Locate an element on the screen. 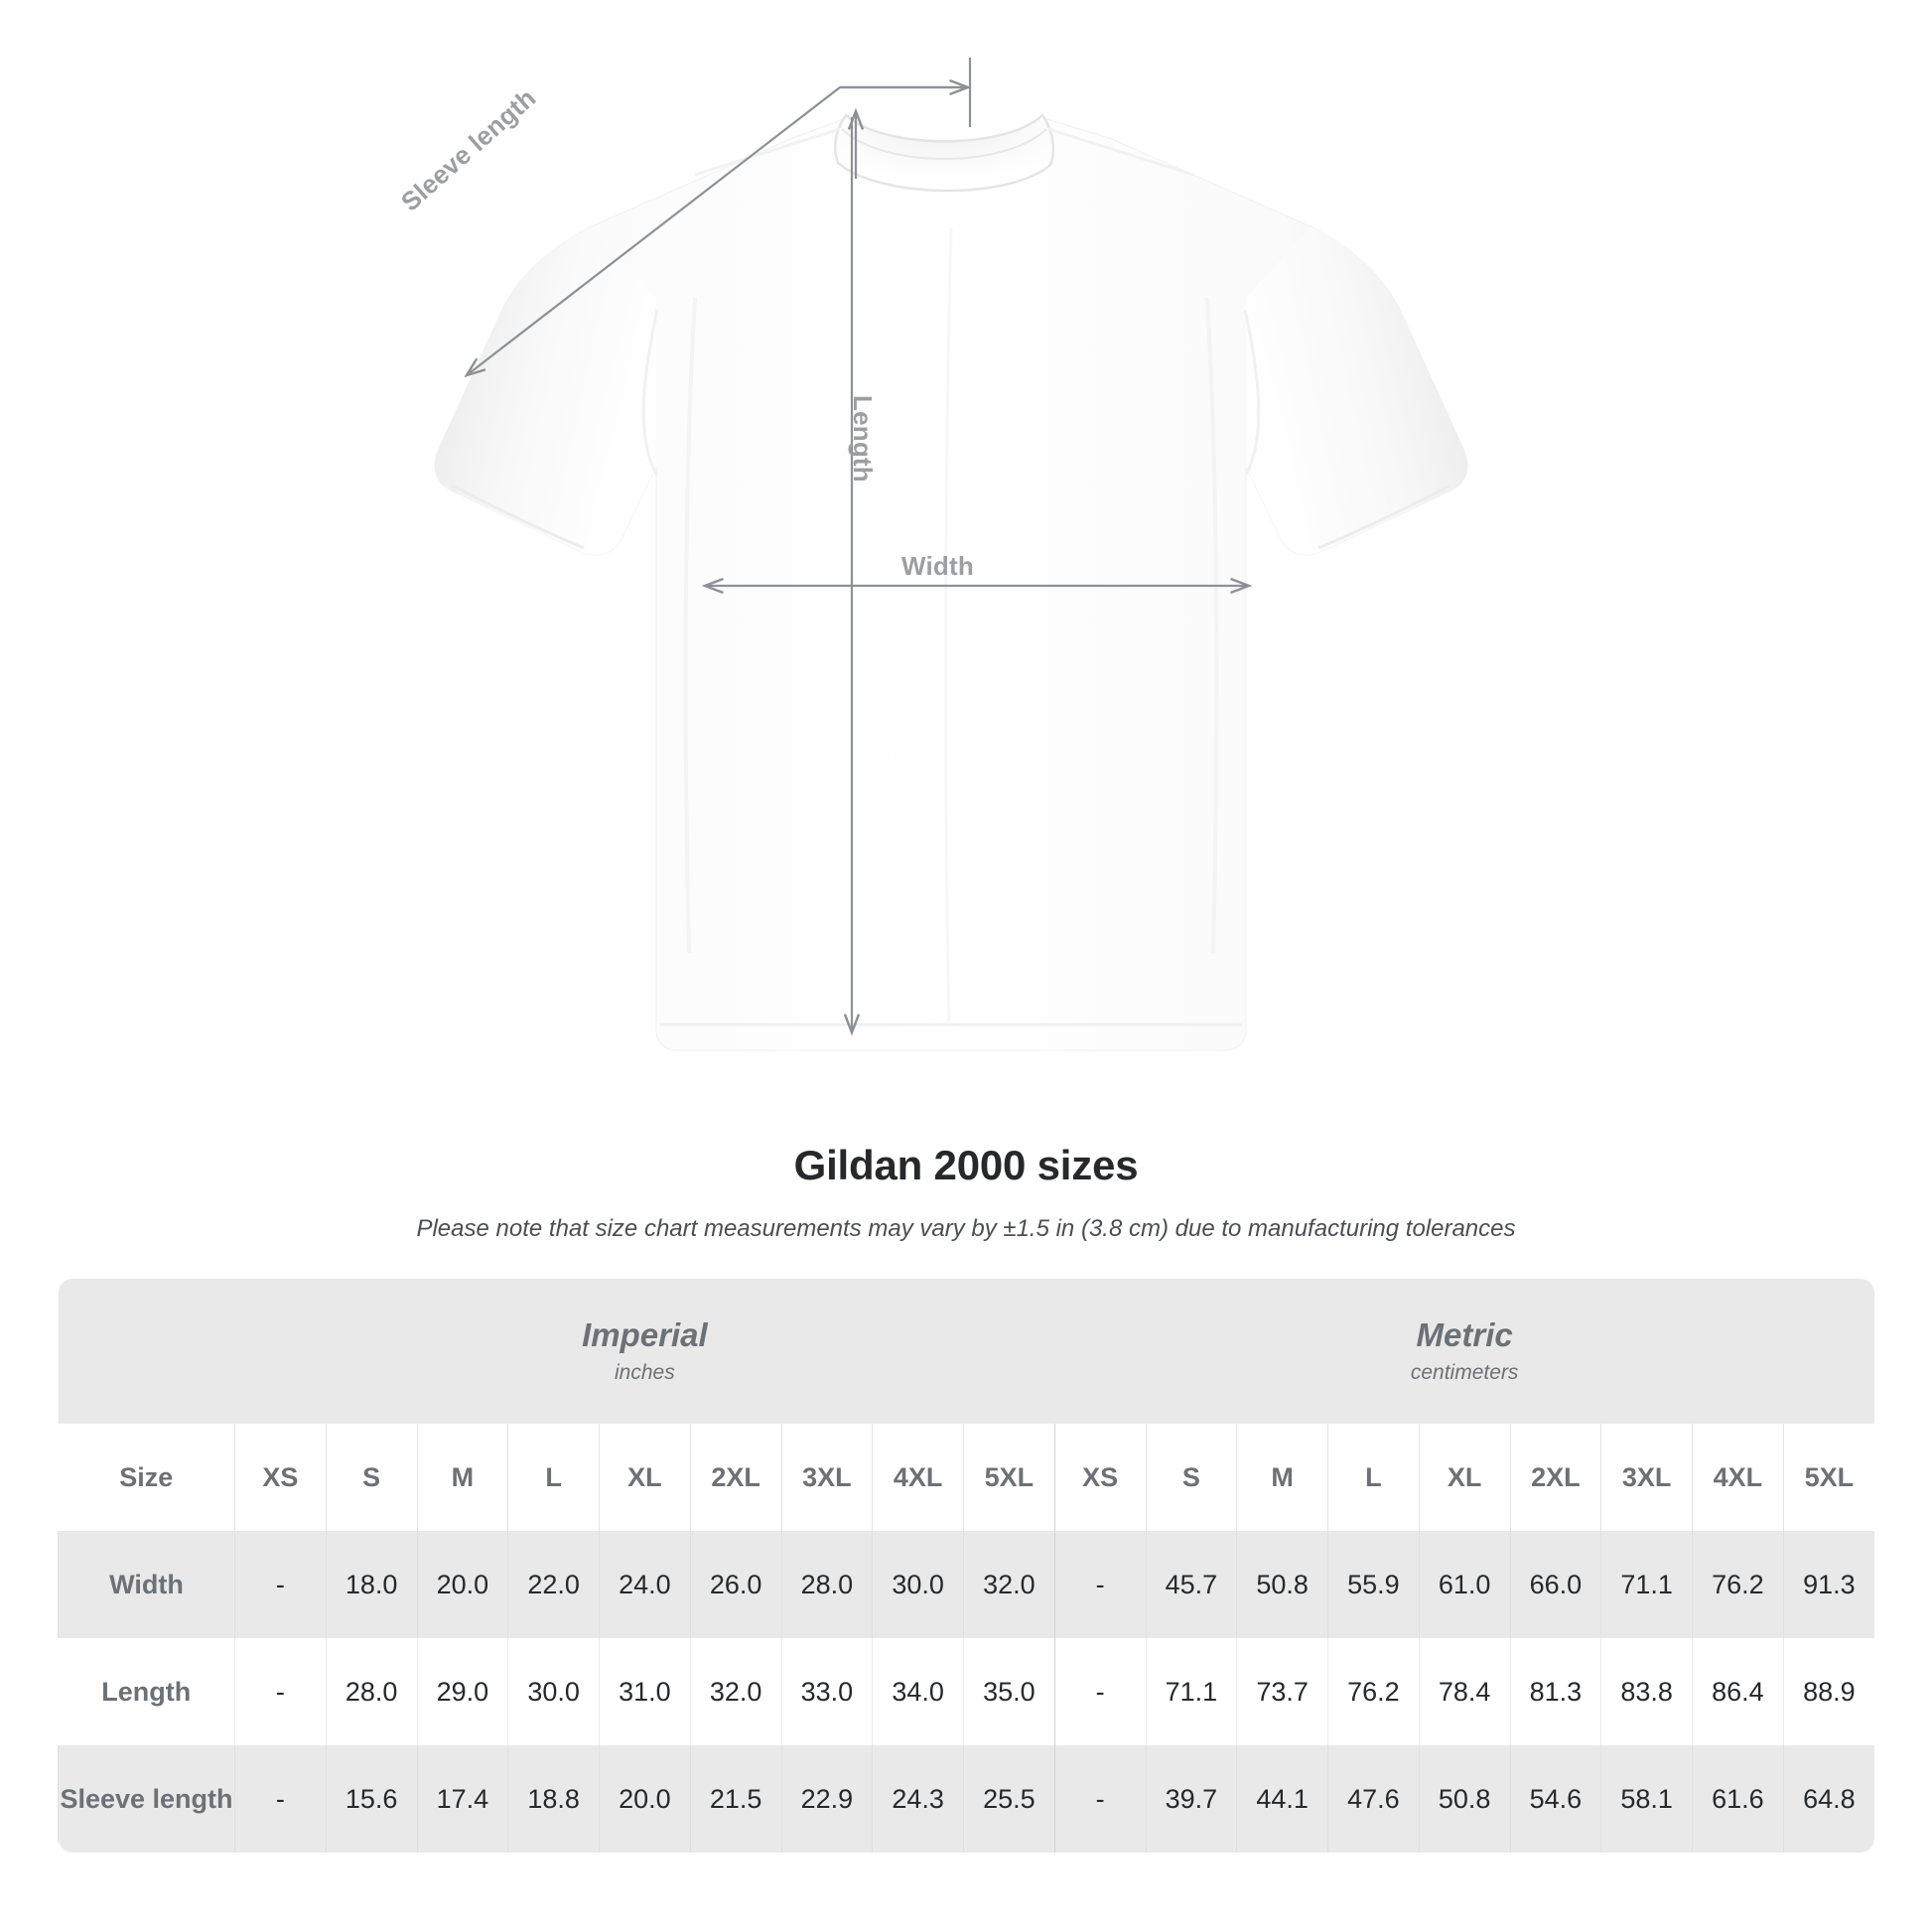 The height and width of the screenshot is (1932, 1932). size-header-metric-m: M is located at coordinates (1282, 1478).